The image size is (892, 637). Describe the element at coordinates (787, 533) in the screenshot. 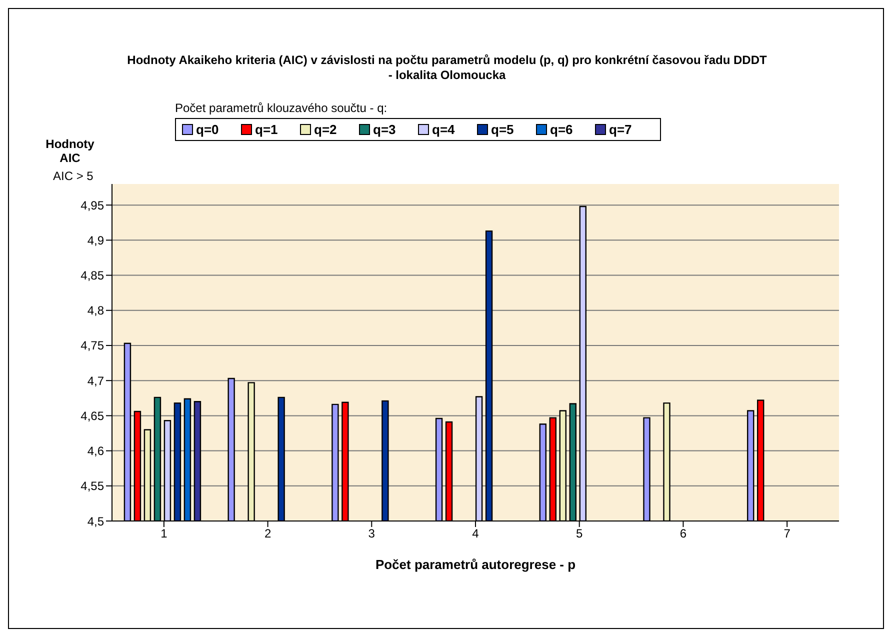

I see `x-tick-label: 7` at that location.